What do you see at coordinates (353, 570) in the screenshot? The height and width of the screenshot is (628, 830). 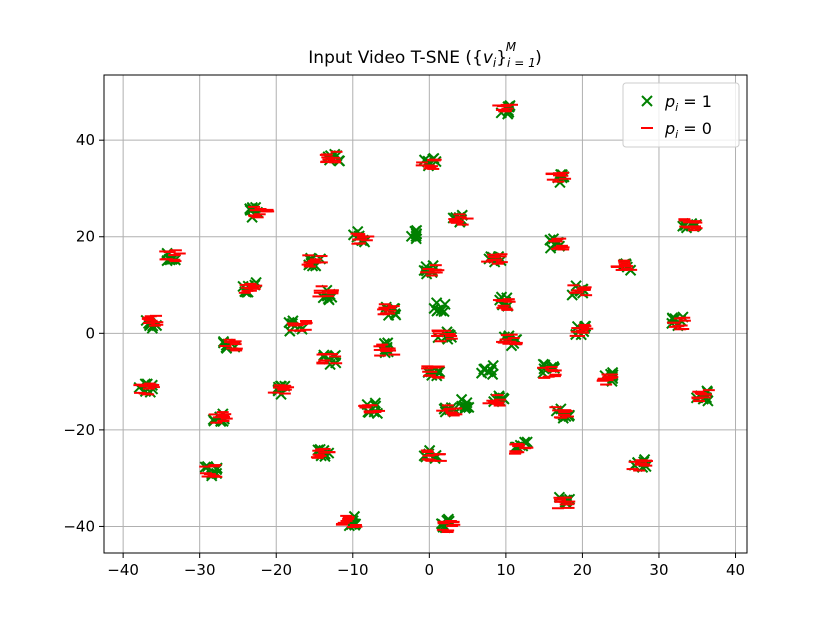 I see `x-tick-label: −10` at bounding box center [353, 570].